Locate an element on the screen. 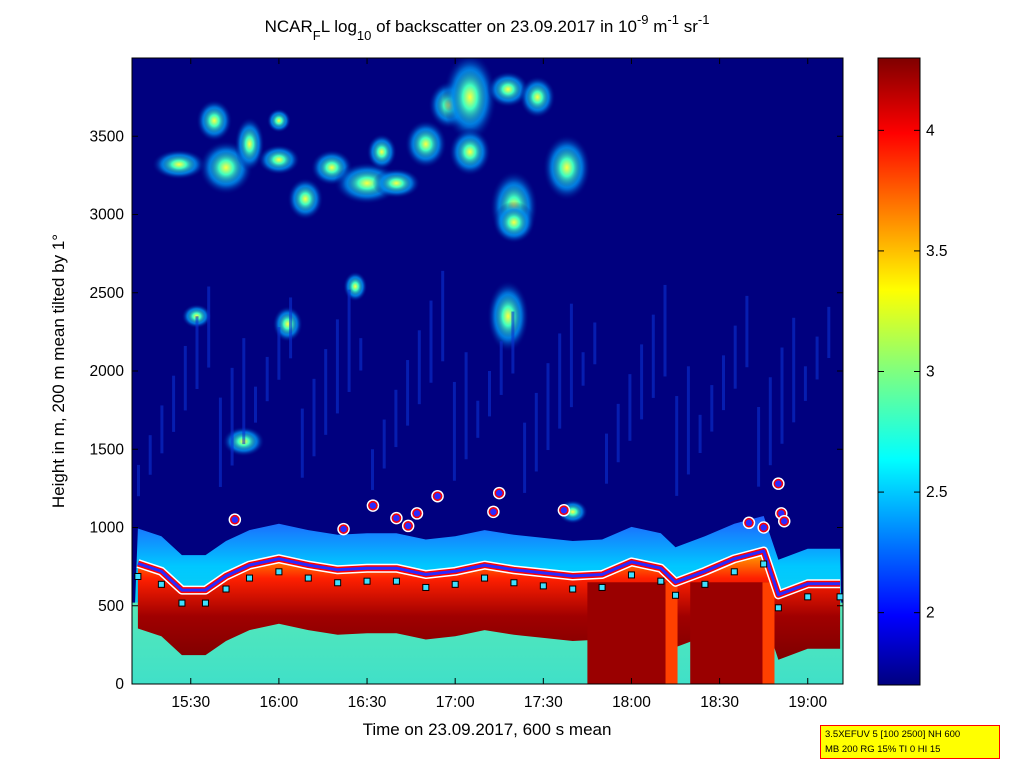 Image resolution: width=1023 pixels, height=767 pixels. x-tick-label: 17:30 is located at coordinates (543, 702).